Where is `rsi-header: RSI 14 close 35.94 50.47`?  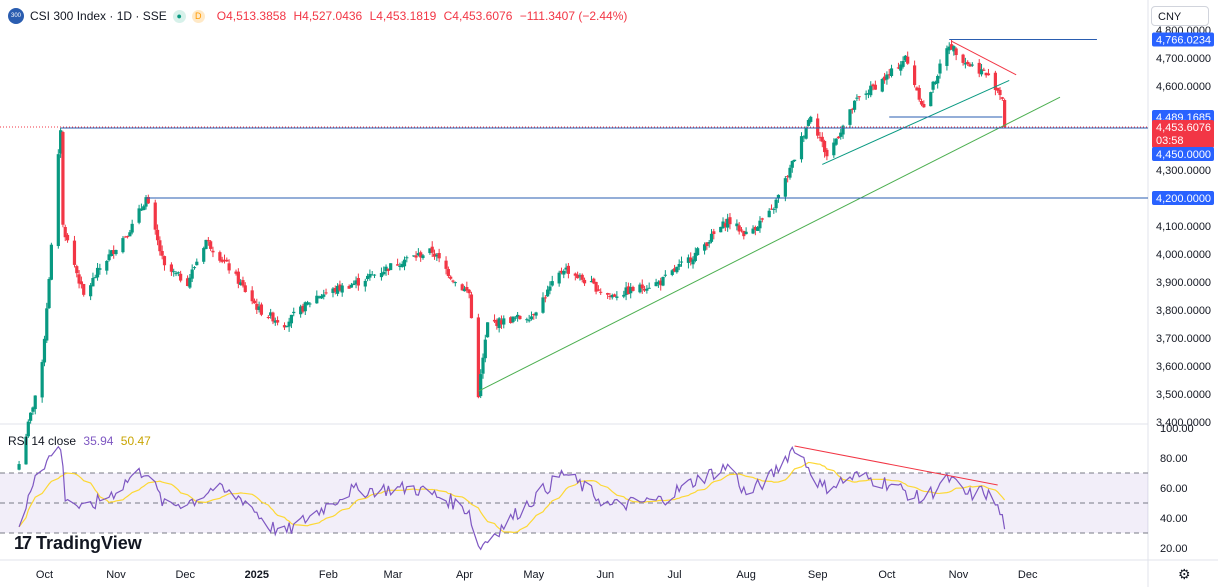
rsi-header: RSI 14 close 35.94 50.47 is located at coordinates (79, 441).